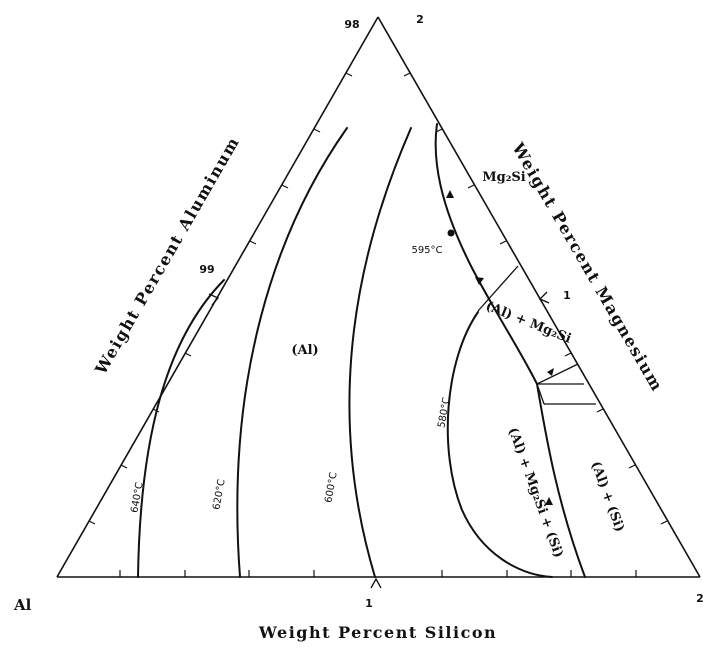 This screenshot has height=648, width=703. Describe the element at coordinates (426, 250) in the screenshot. I see `isotherm-label-595: 595°C` at that location.